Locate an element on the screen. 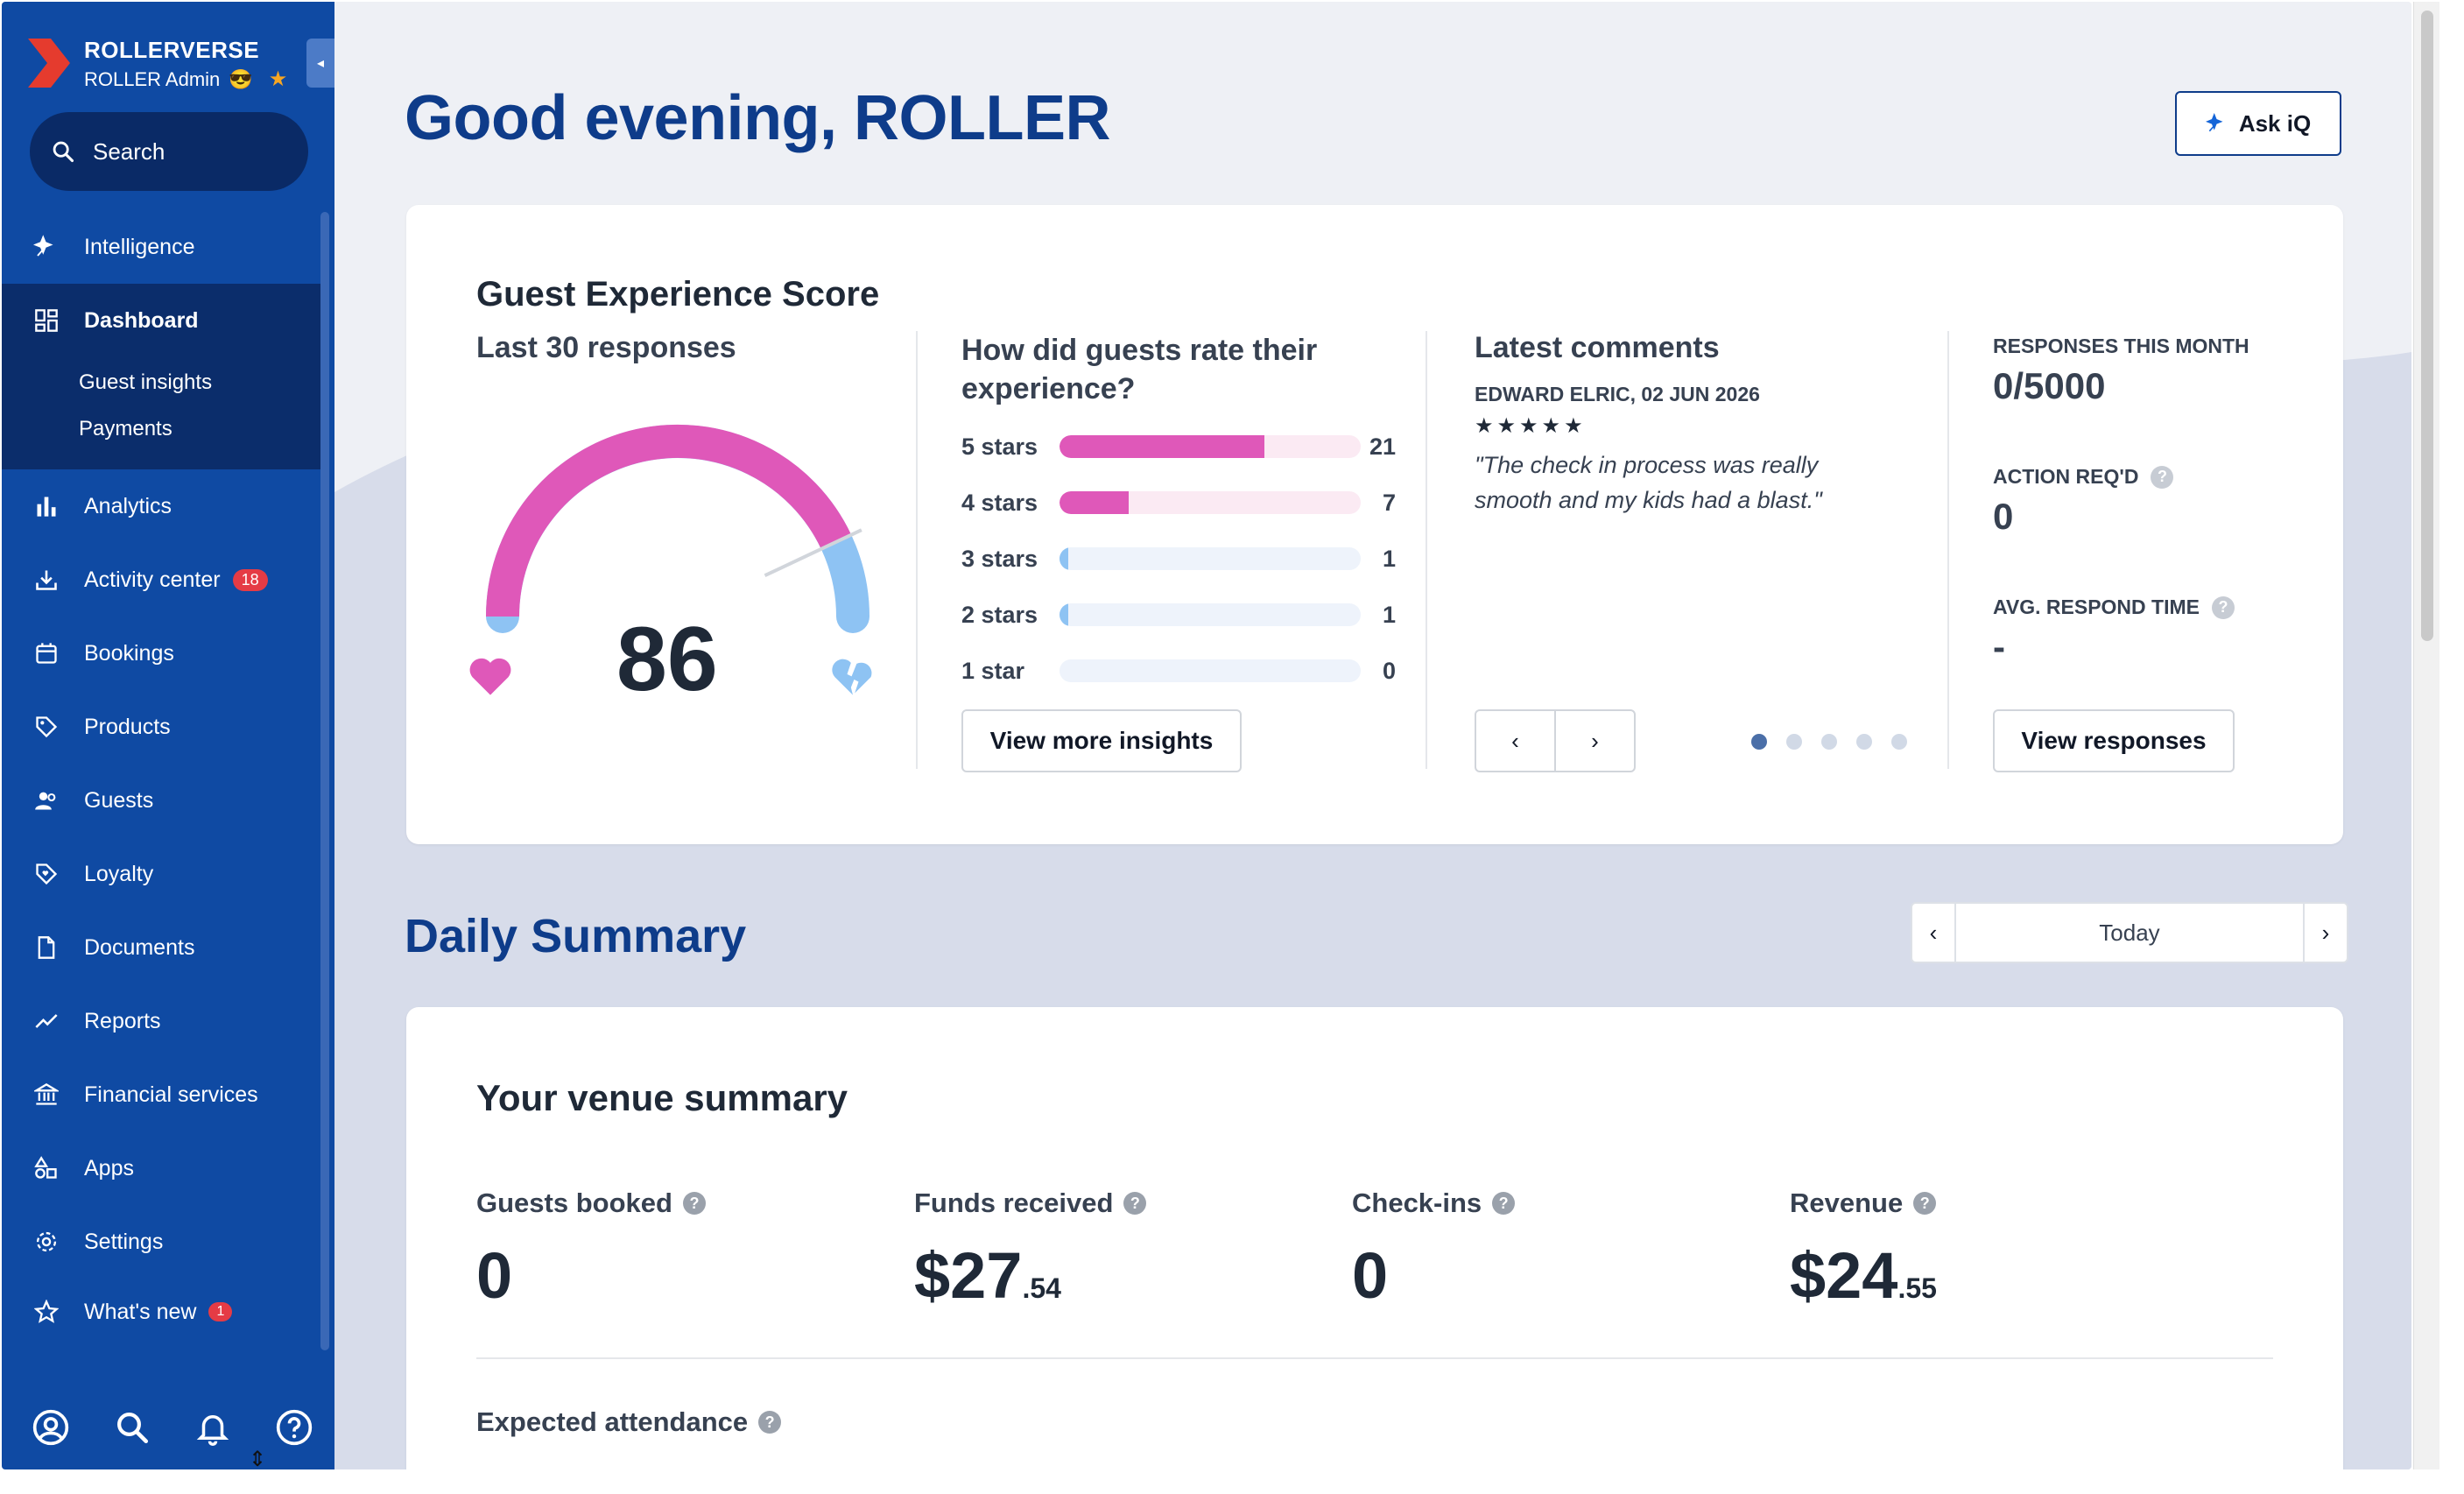 Image resolution: width=2464 pixels, height=1494 pixels. date-picker: Today is located at coordinates (2129, 933).